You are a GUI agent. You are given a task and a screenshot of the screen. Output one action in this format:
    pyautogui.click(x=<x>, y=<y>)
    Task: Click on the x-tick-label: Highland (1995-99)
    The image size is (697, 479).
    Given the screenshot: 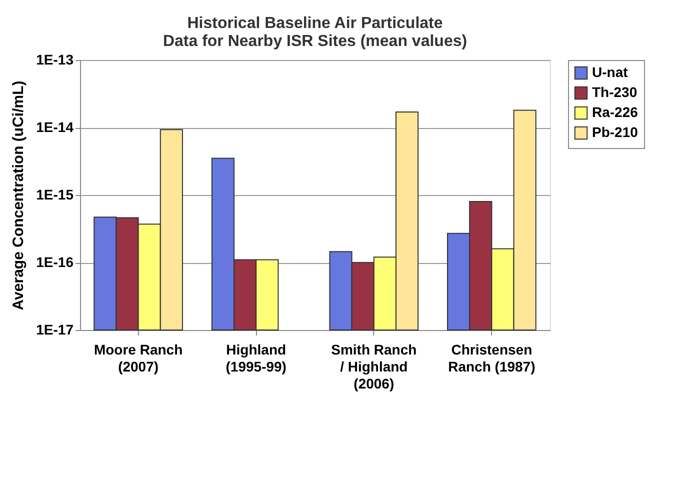 What is the action you would take?
    pyautogui.click(x=256, y=358)
    